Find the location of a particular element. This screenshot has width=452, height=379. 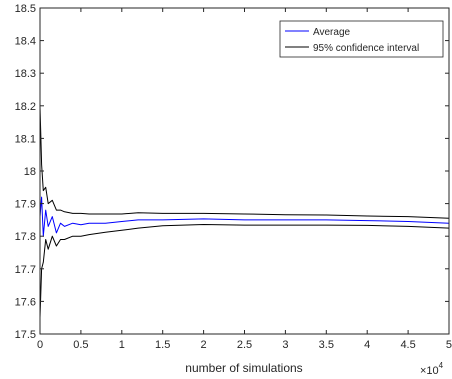

y-tick-label: 18.2 is located at coordinates (25, 107).